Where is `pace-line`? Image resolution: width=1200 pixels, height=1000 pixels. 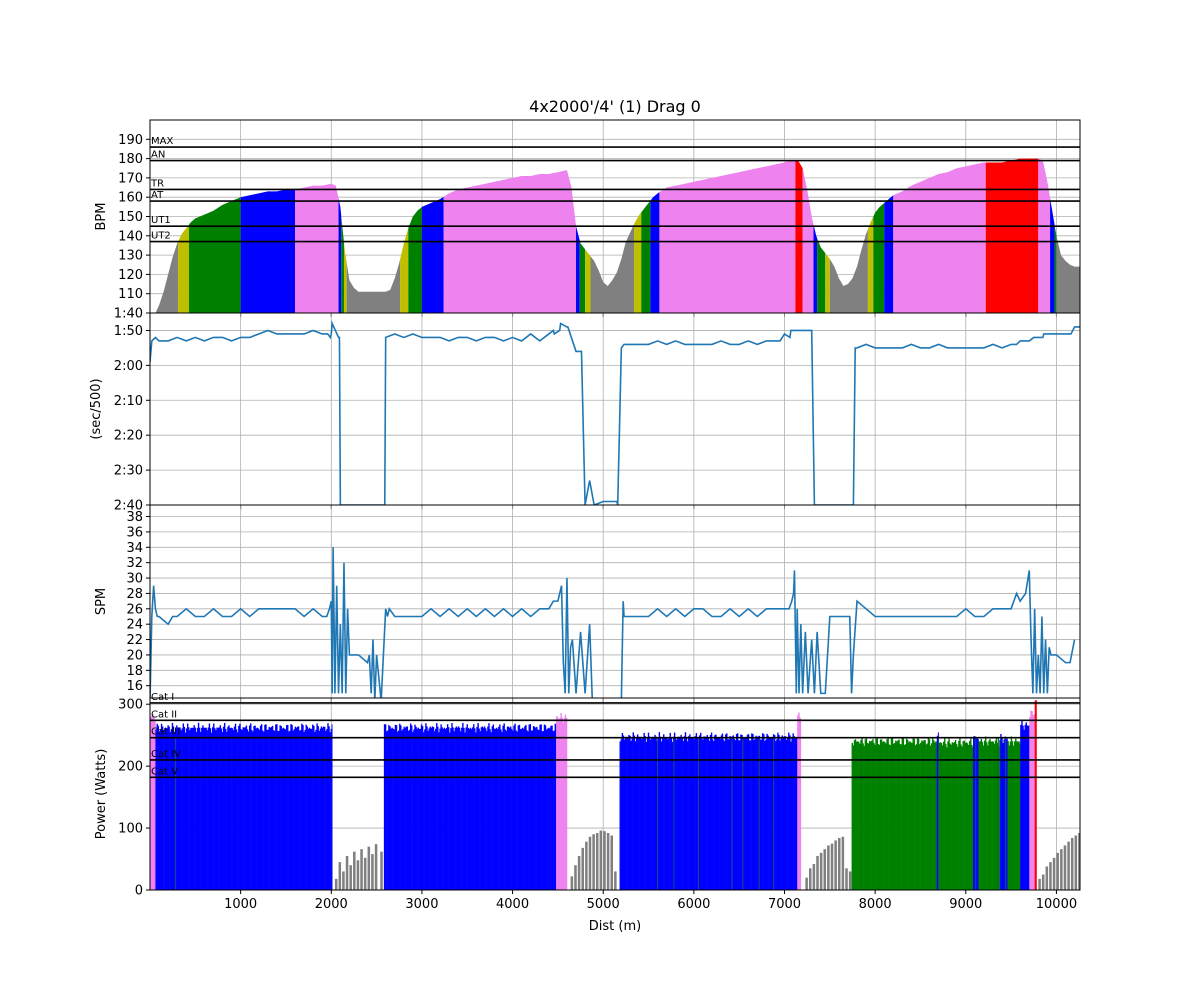
pace-line is located at coordinates (615, 412).